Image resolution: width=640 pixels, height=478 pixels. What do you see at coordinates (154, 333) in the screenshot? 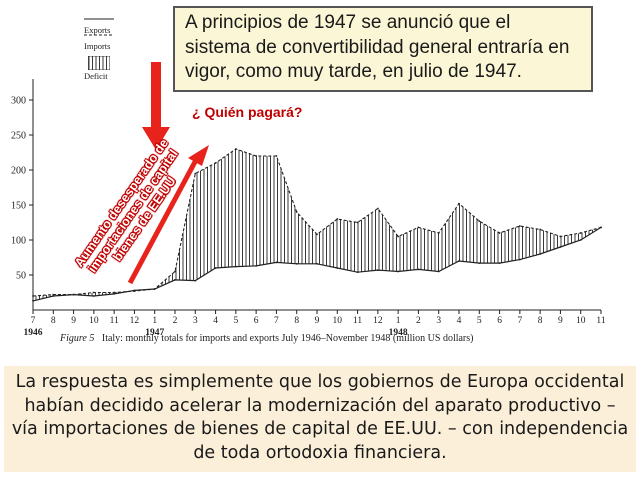
I see `year-label: 1947` at bounding box center [154, 333].